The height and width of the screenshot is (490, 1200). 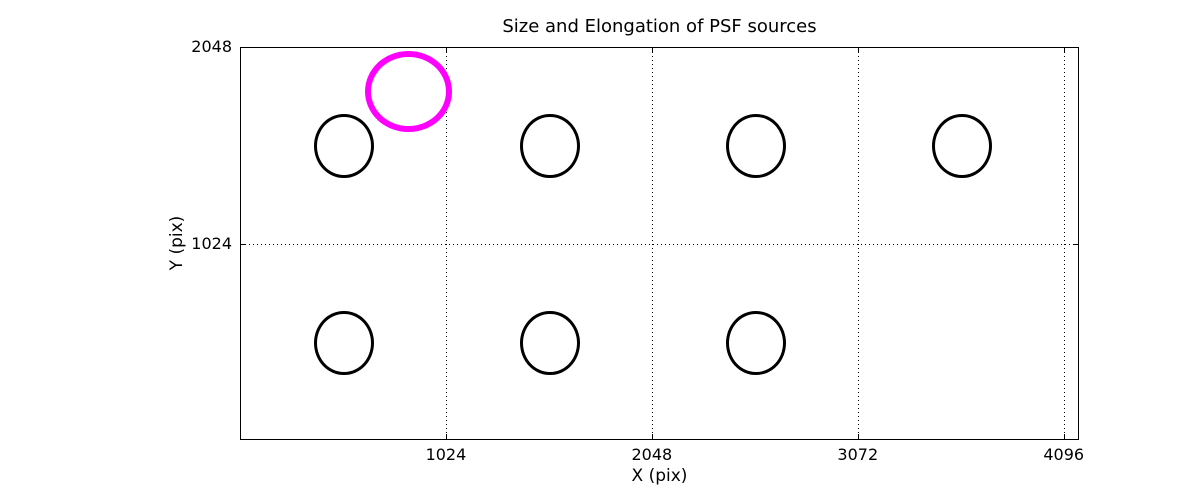 I want to click on y-tick-label: 1024, so click(x=211, y=243).